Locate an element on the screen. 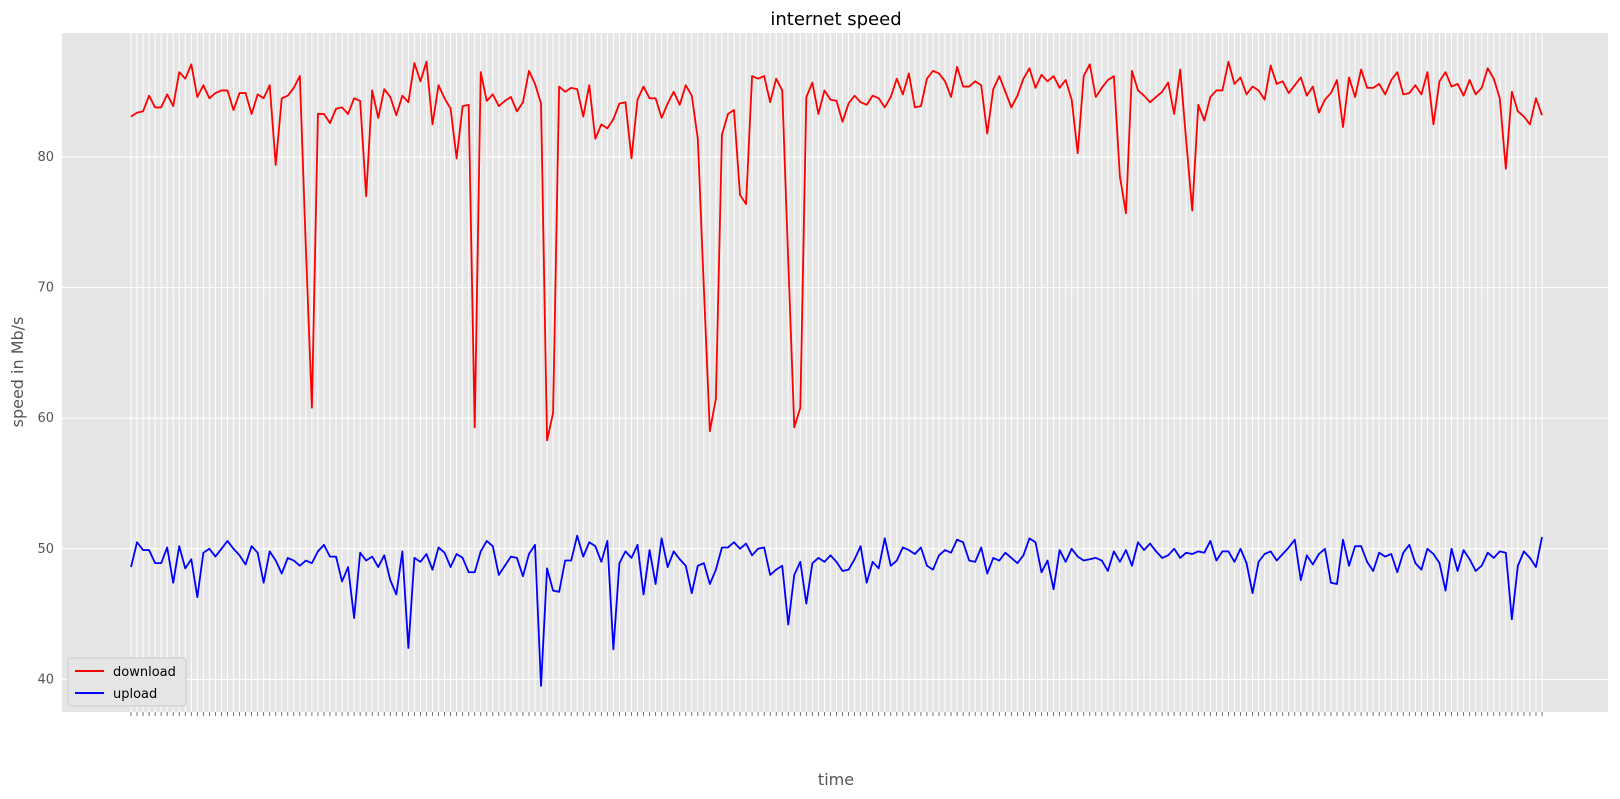 This screenshot has width=1620, height=799. y-tick-label: 40 is located at coordinates (45, 679).